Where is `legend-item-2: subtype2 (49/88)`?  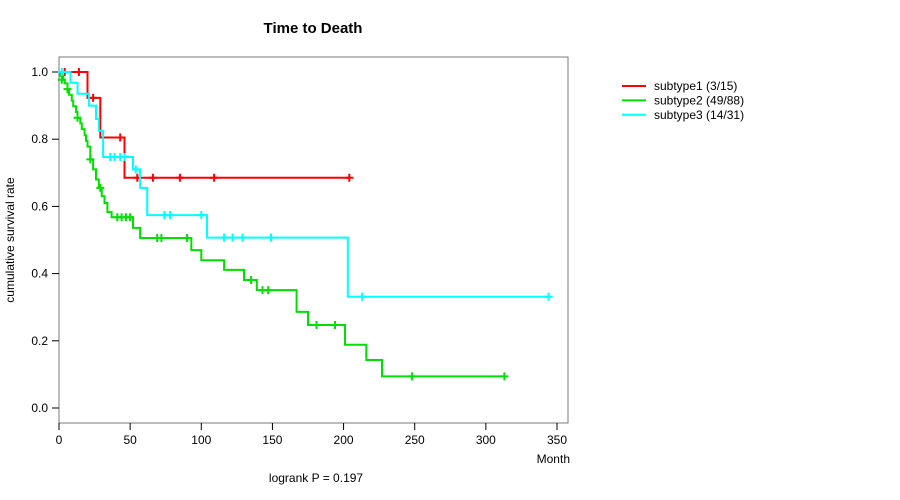
legend-item-2: subtype2 (49/88) is located at coordinates (699, 100).